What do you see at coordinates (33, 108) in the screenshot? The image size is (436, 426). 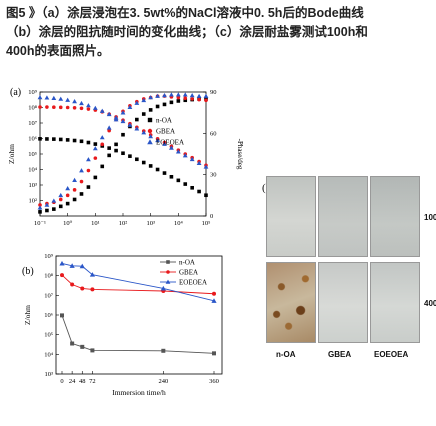 I see `y-tick-label-a: 10⁸` at bounding box center [33, 108].